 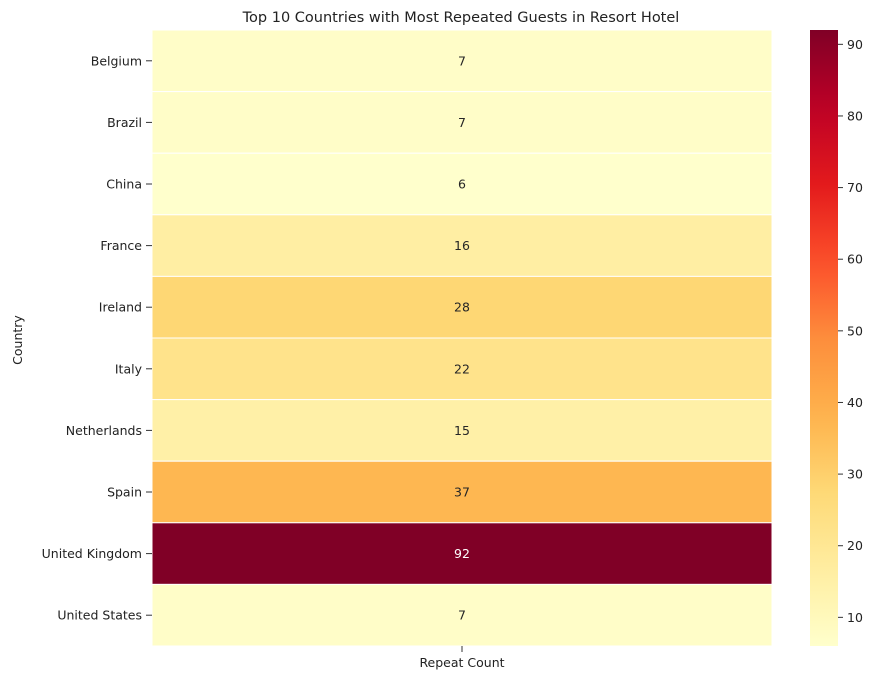 I want to click on heatmap-cell-china, so click(x=462, y=184).